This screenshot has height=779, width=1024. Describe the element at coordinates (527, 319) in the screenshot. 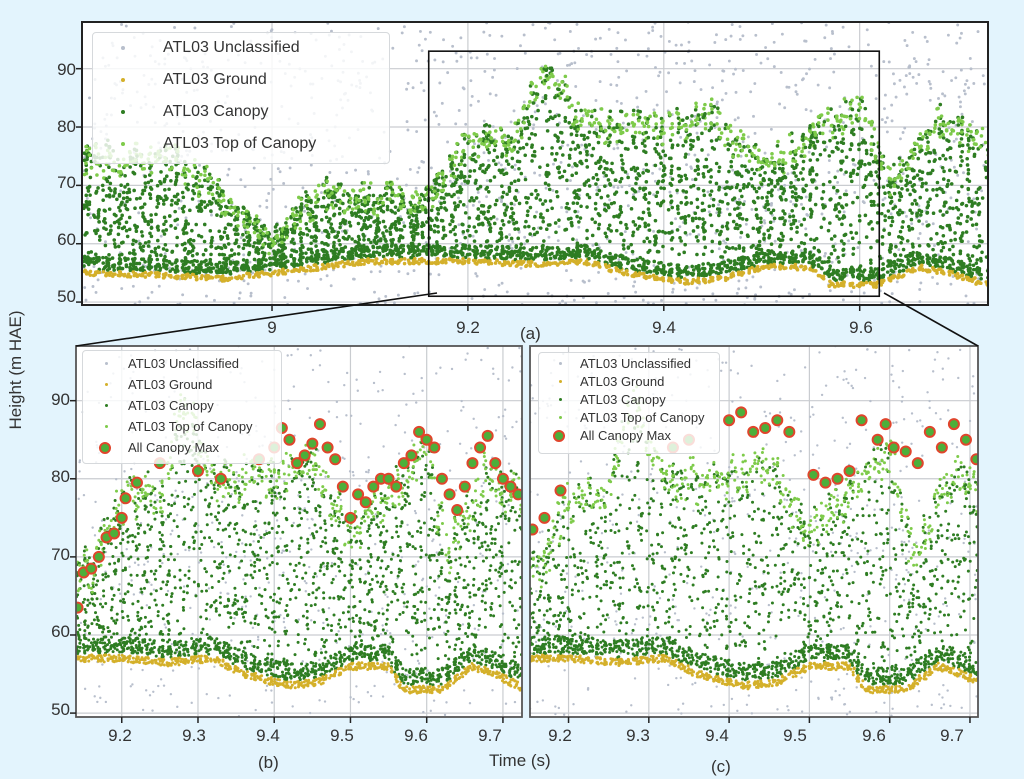

I see `zoom-connector-lines` at that location.